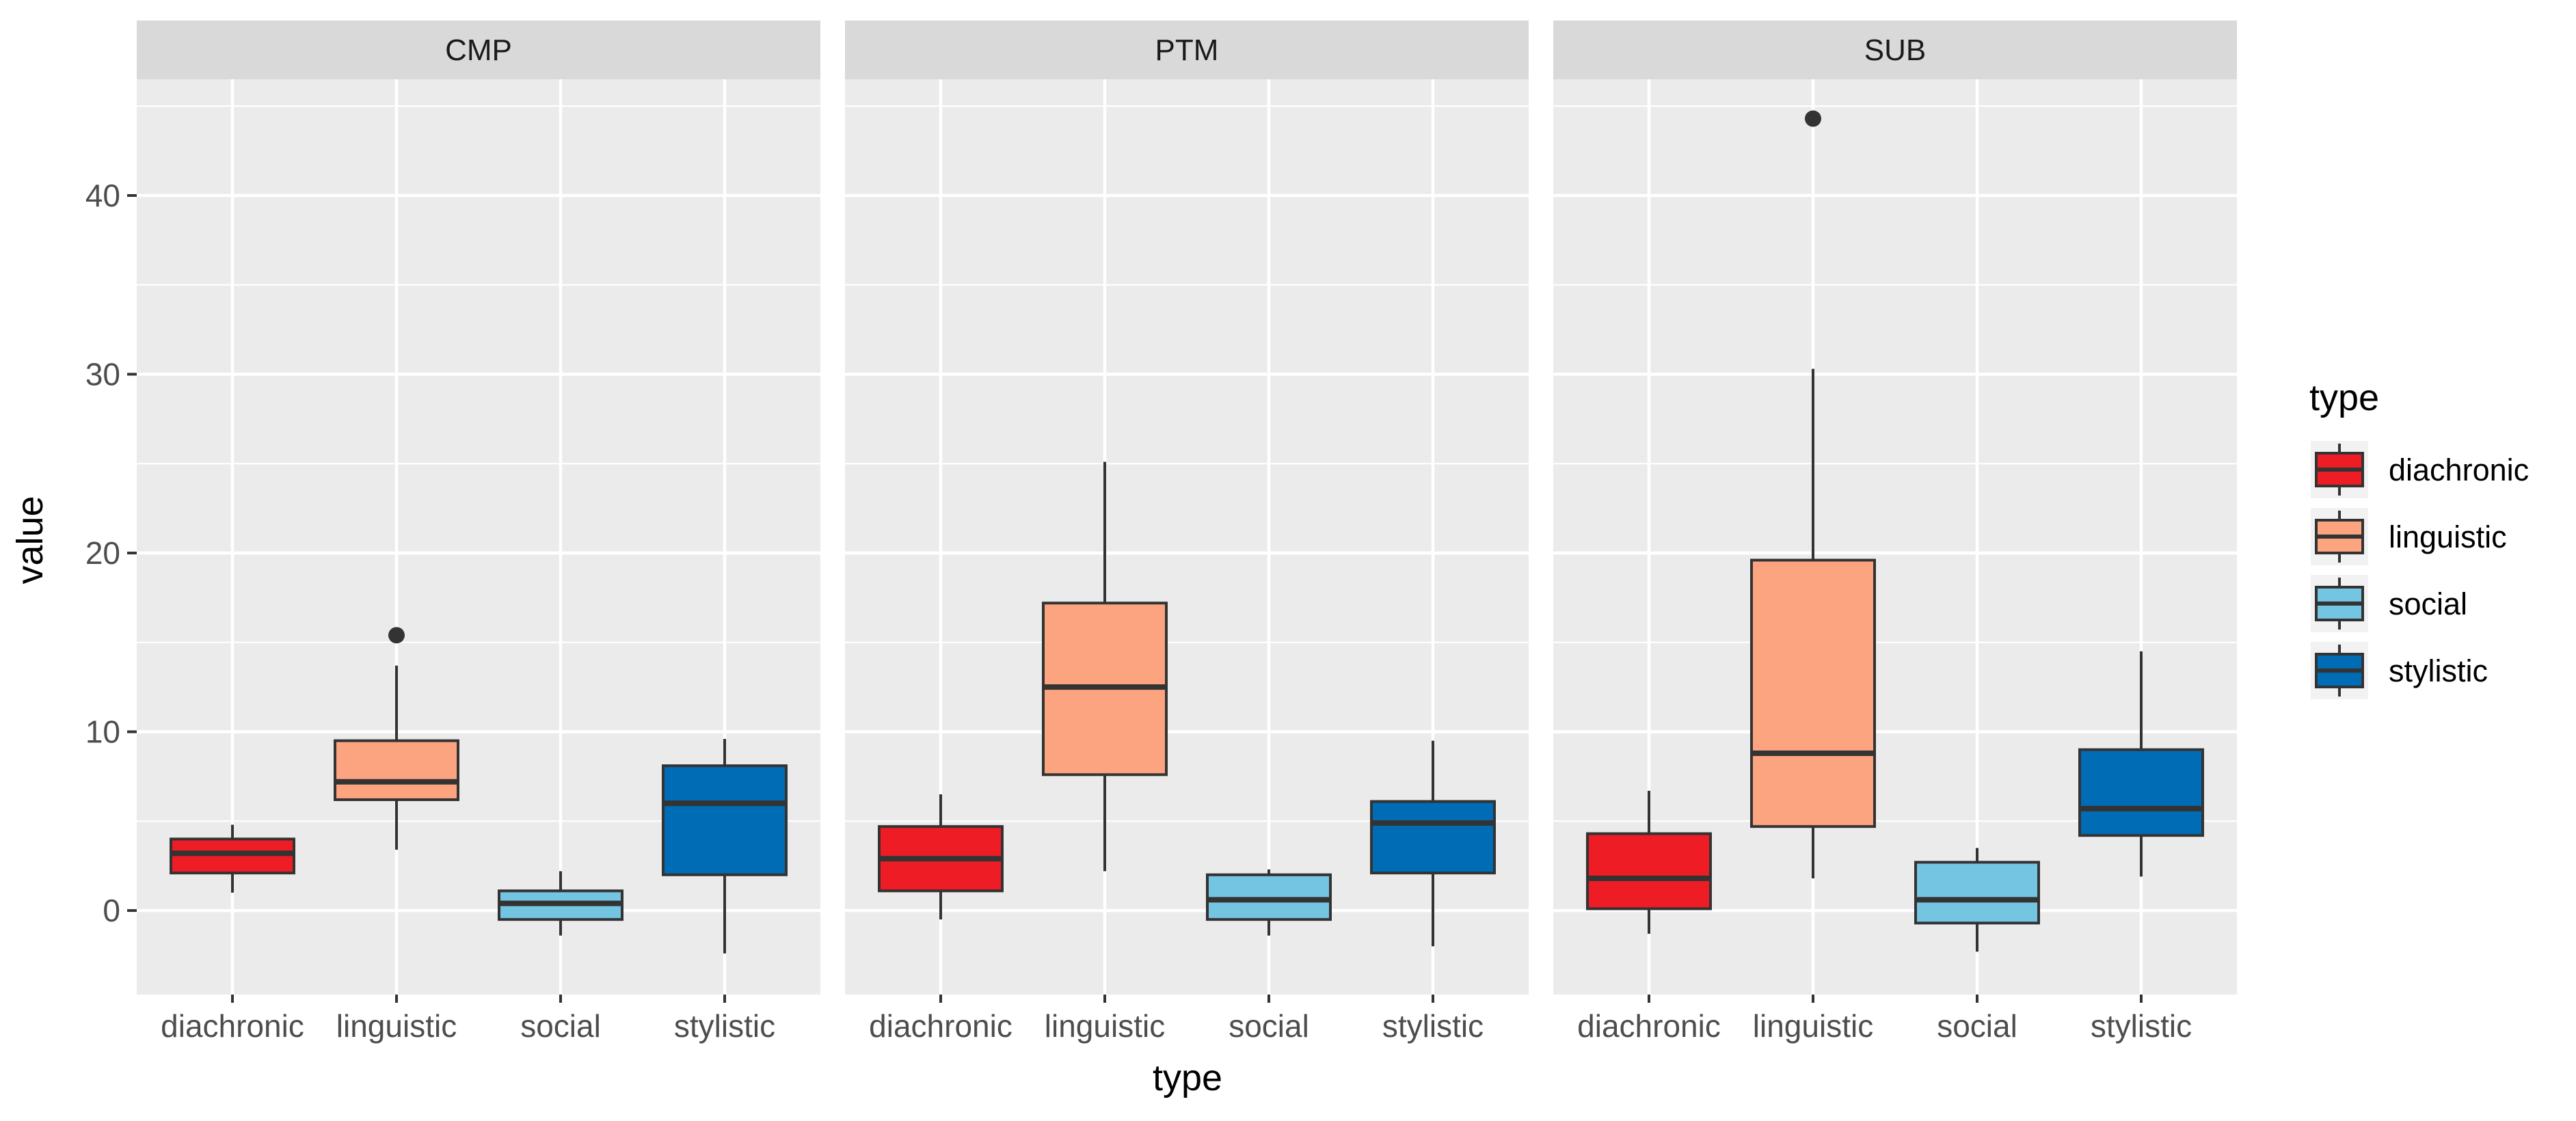  Describe the element at coordinates (2438, 670) in the screenshot. I see `legend-label: stylistic` at that location.